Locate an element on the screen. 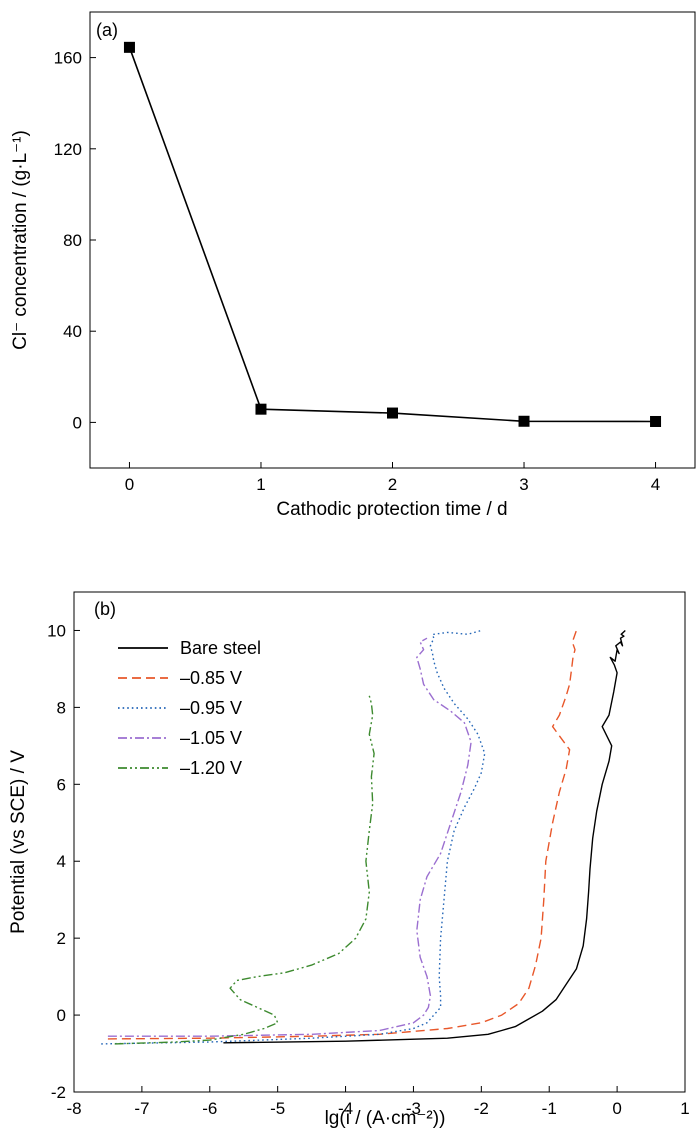 The height and width of the screenshot is (1130, 700). y-tick-label: 4 is located at coordinates (61, 861).